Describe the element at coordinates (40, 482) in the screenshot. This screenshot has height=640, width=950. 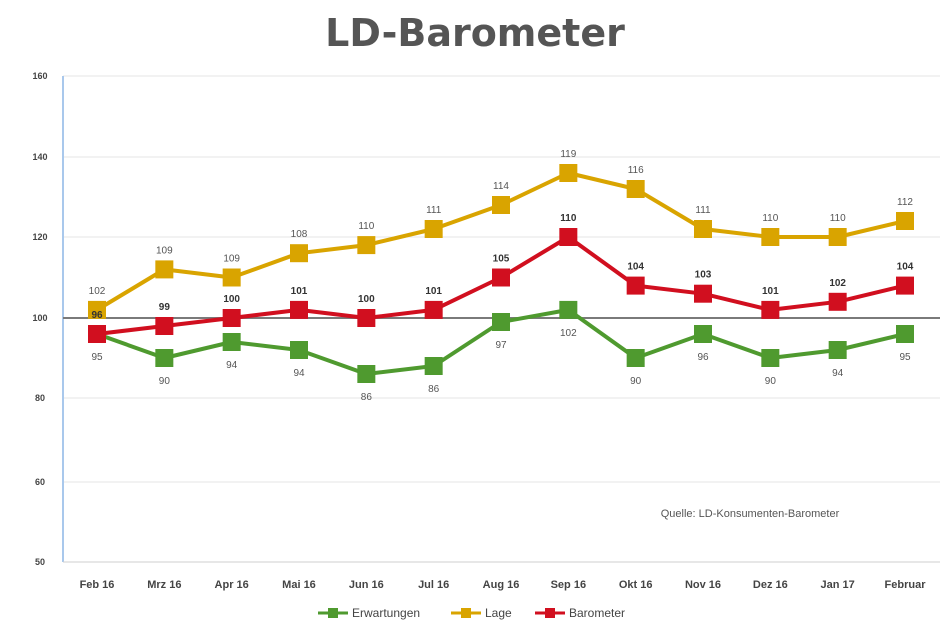
I see `y-tick-label: 60` at that location.